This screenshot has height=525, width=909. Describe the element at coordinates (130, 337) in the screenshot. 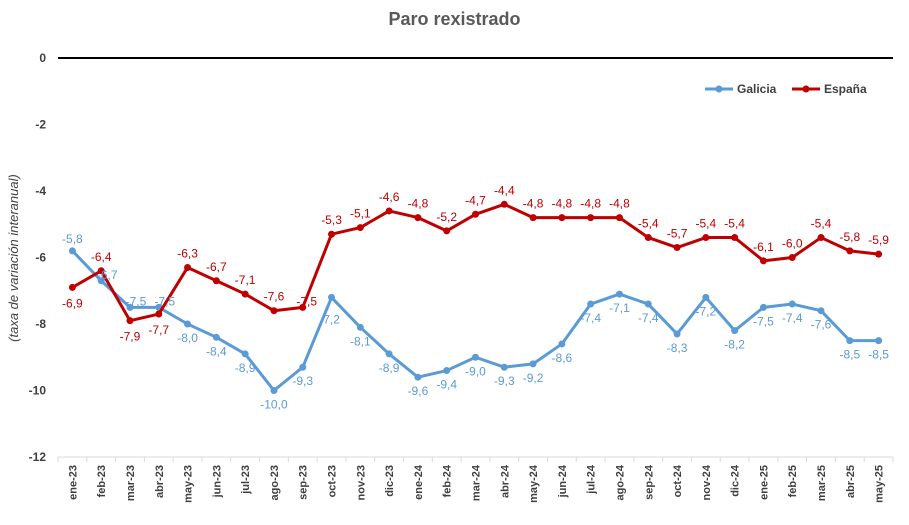

I see `data-label-espana: -7,9` at that location.